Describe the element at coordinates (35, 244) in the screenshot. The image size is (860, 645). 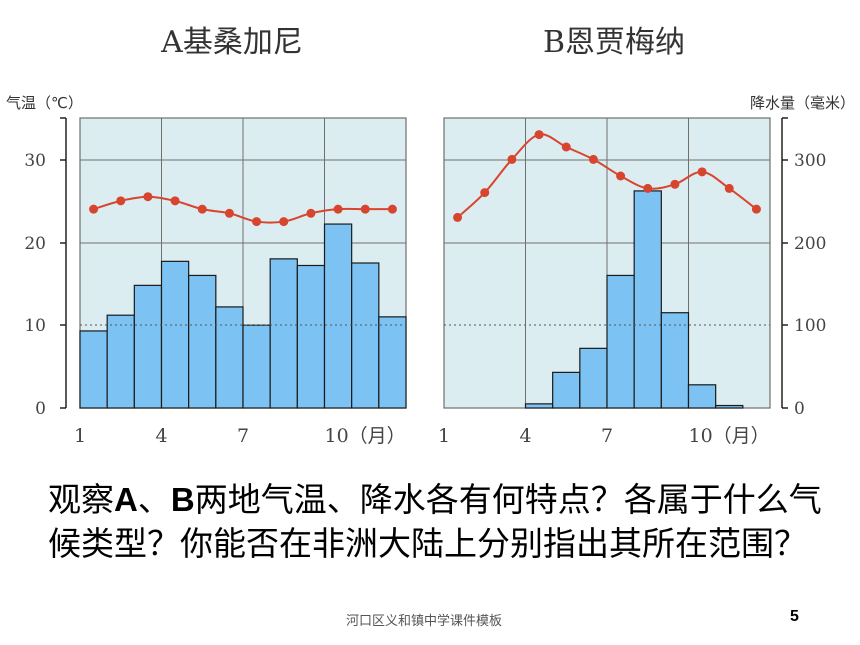
I see `temperature-tick-label: 20` at that location.